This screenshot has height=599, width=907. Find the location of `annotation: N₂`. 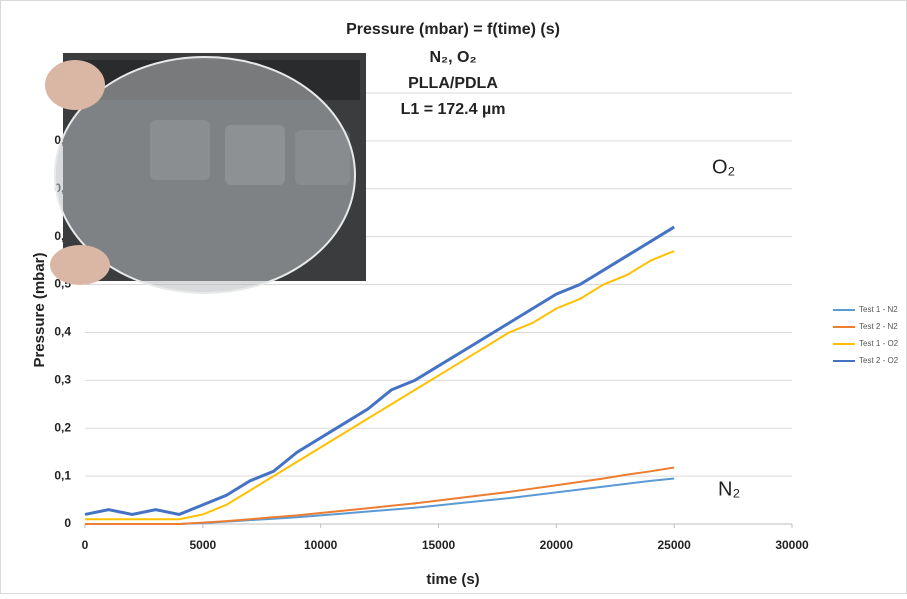

annotation: N₂ is located at coordinates (729, 489).